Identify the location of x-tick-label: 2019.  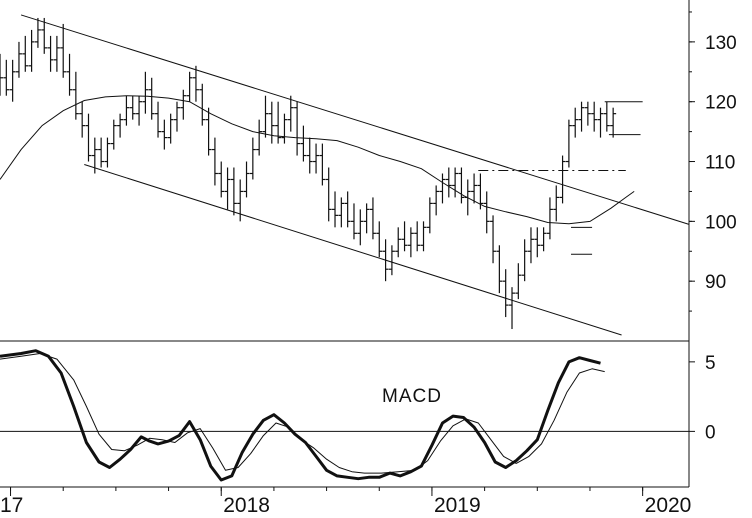
(457, 505).